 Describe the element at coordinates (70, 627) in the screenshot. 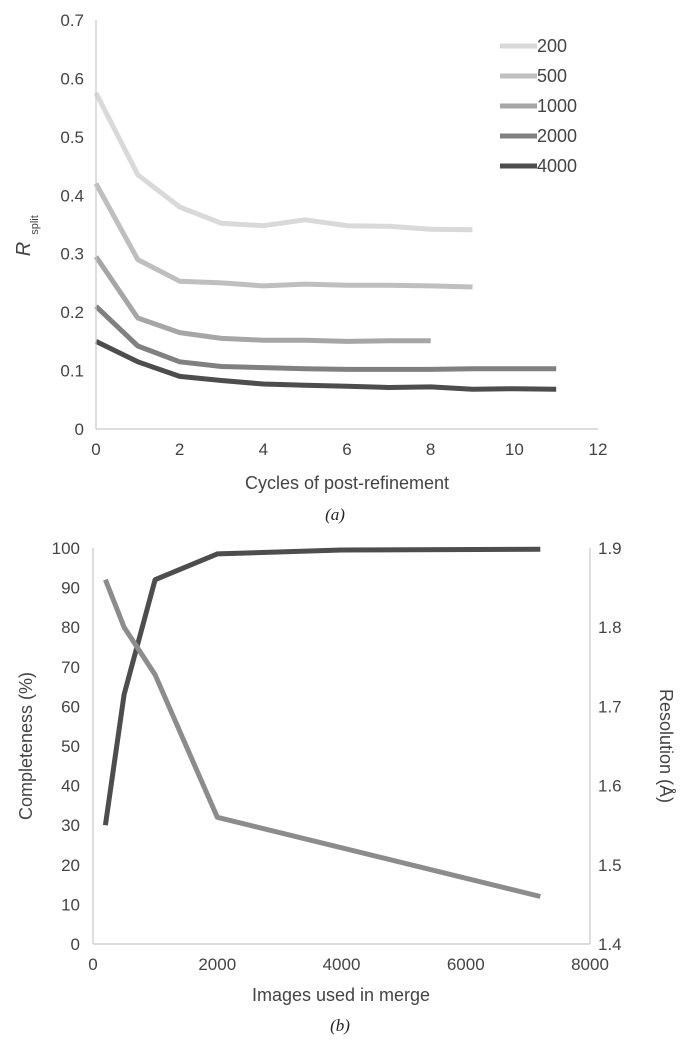

I see `panel-b-left-y-tick-label: 80` at that location.